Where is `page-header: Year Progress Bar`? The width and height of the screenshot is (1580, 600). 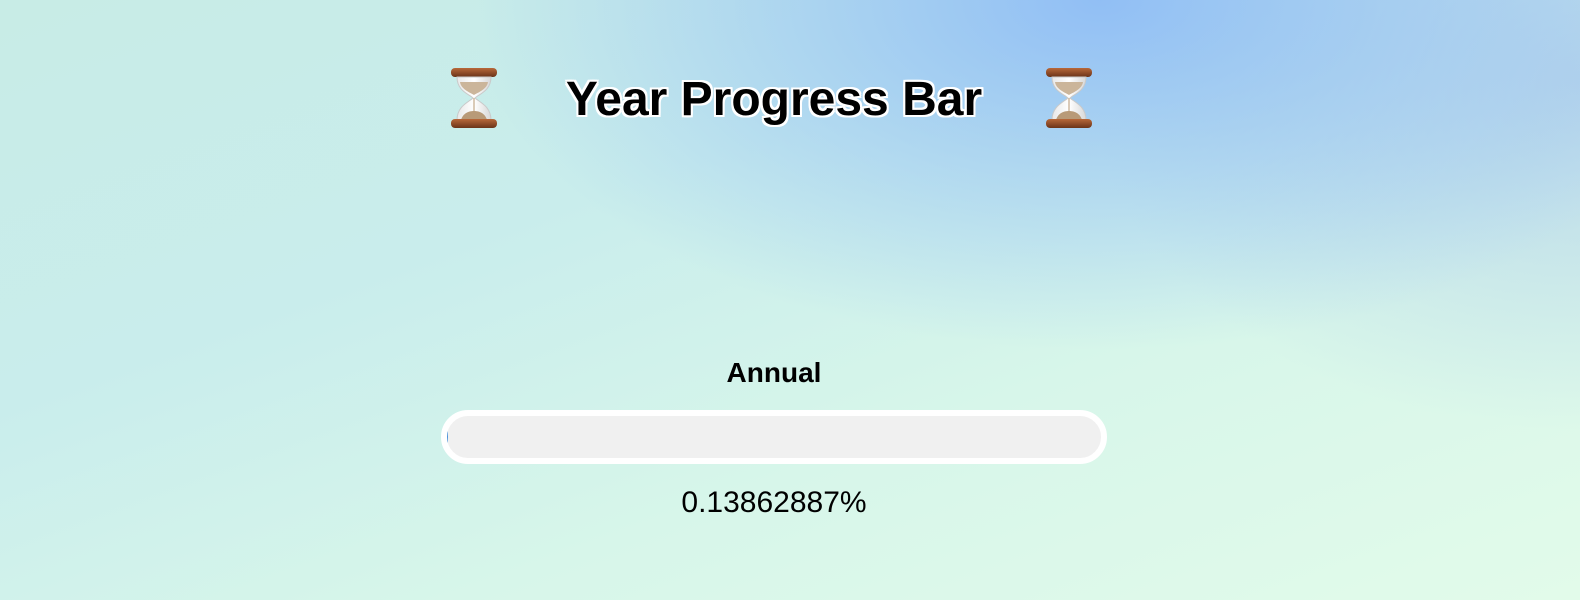
page-header: Year Progress Bar is located at coordinates (774, 100).